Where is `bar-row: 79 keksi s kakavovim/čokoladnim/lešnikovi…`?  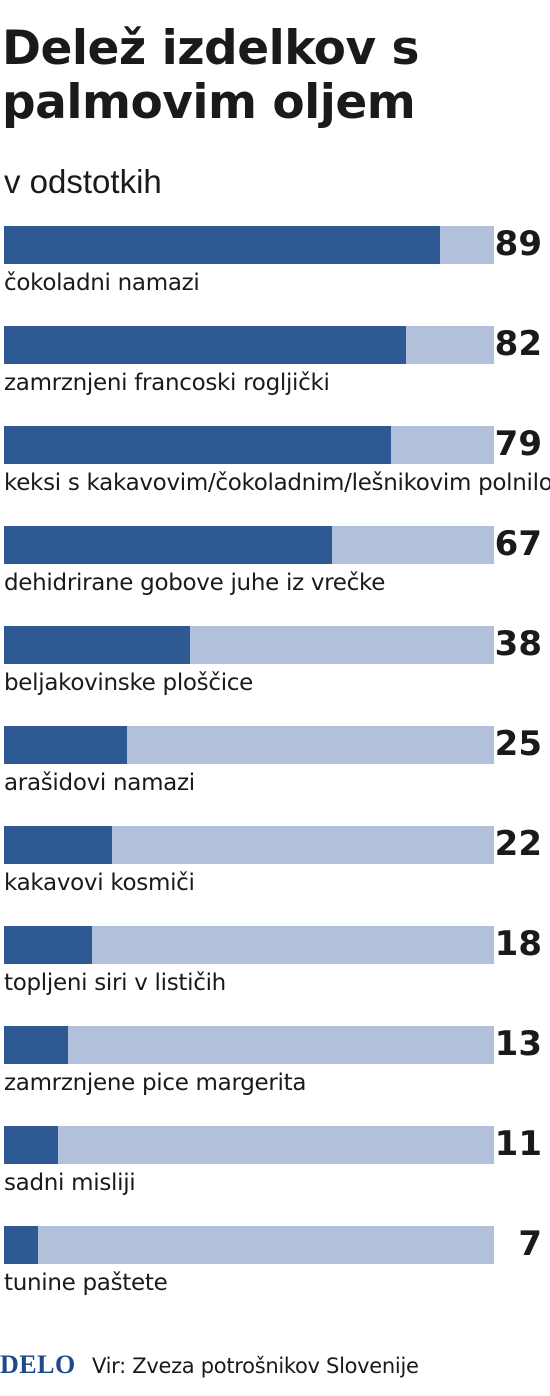 bar-row: 79 keksi s kakavovim/čokoladnim/lešnikovi… is located at coordinates (275, 475).